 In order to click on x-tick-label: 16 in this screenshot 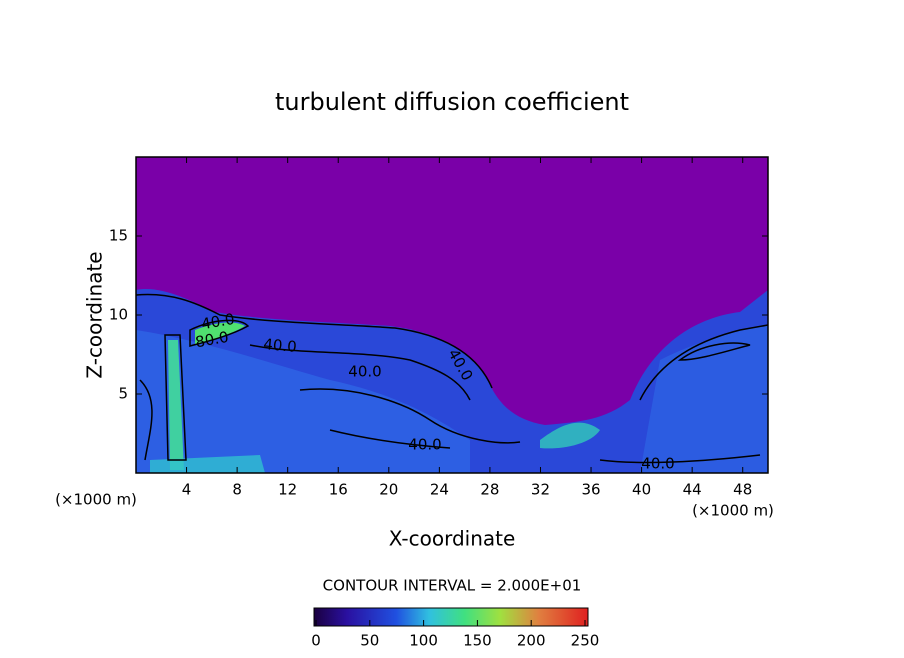, I will do `click(338, 490)`.